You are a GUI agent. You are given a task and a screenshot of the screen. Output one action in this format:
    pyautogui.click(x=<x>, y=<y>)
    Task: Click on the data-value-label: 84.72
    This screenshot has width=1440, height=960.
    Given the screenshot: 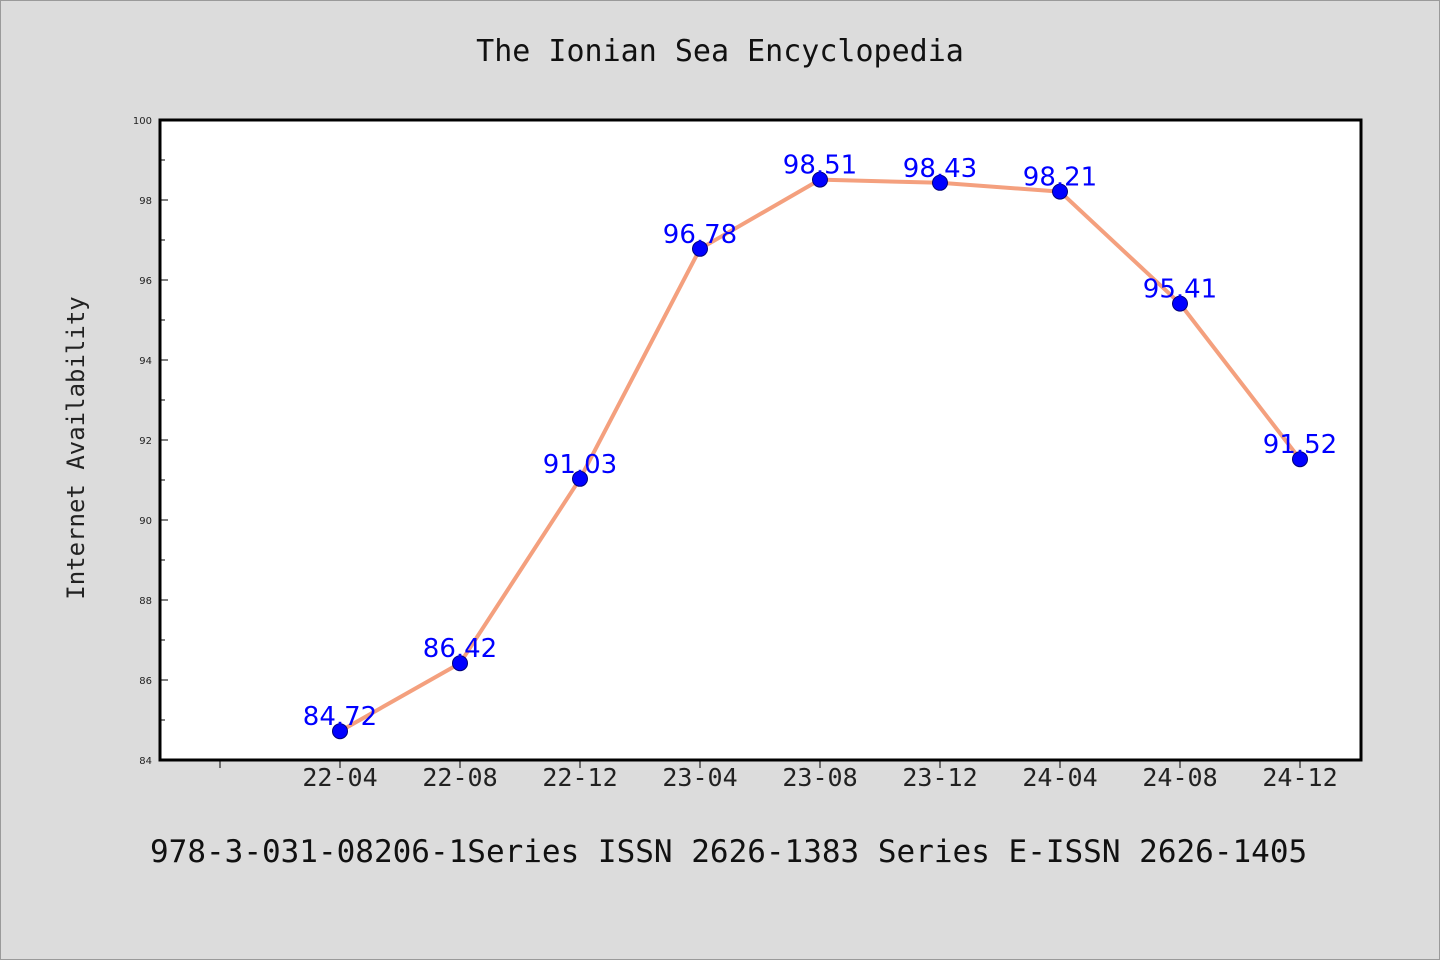 What is the action you would take?
    pyautogui.click(x=340, y=717)
    